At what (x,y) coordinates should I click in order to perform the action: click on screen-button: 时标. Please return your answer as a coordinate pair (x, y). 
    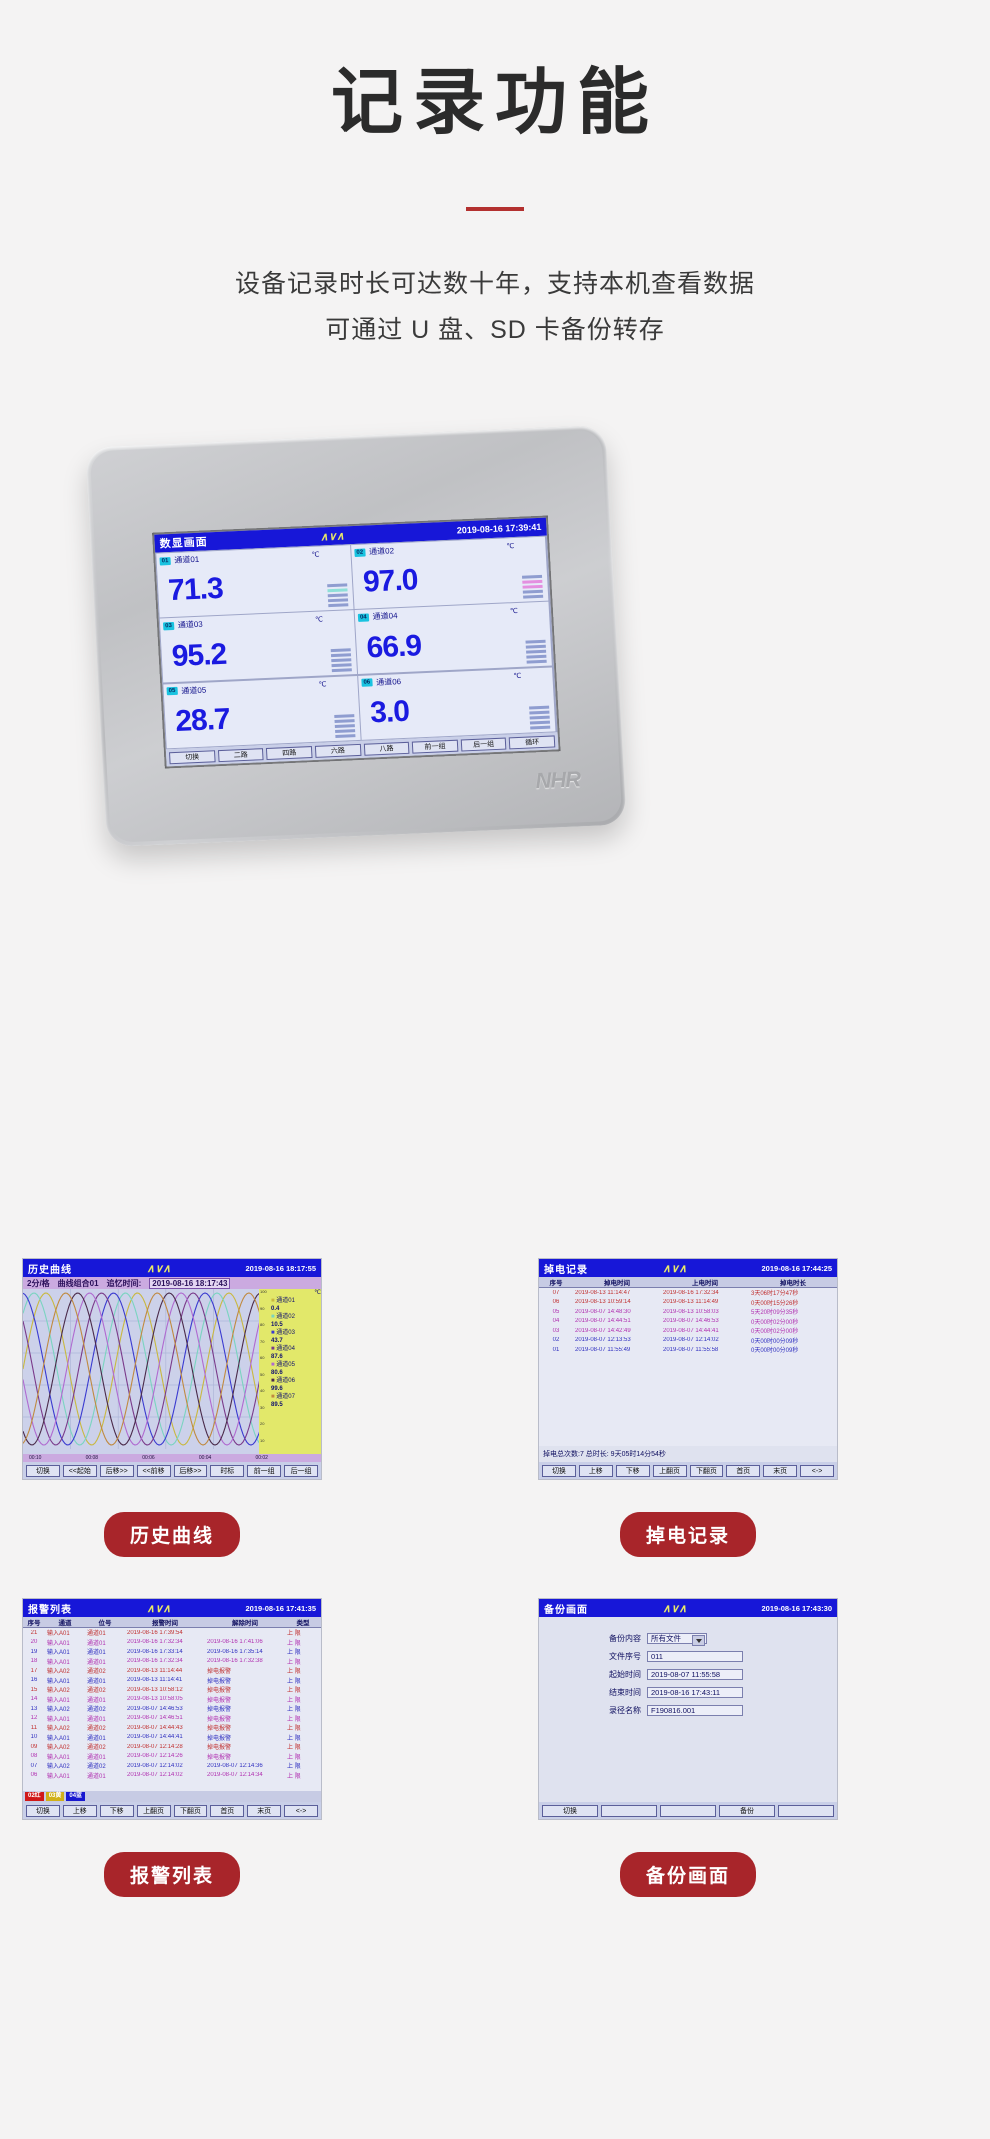
    Looking at the image, I should click on (227, 1470).